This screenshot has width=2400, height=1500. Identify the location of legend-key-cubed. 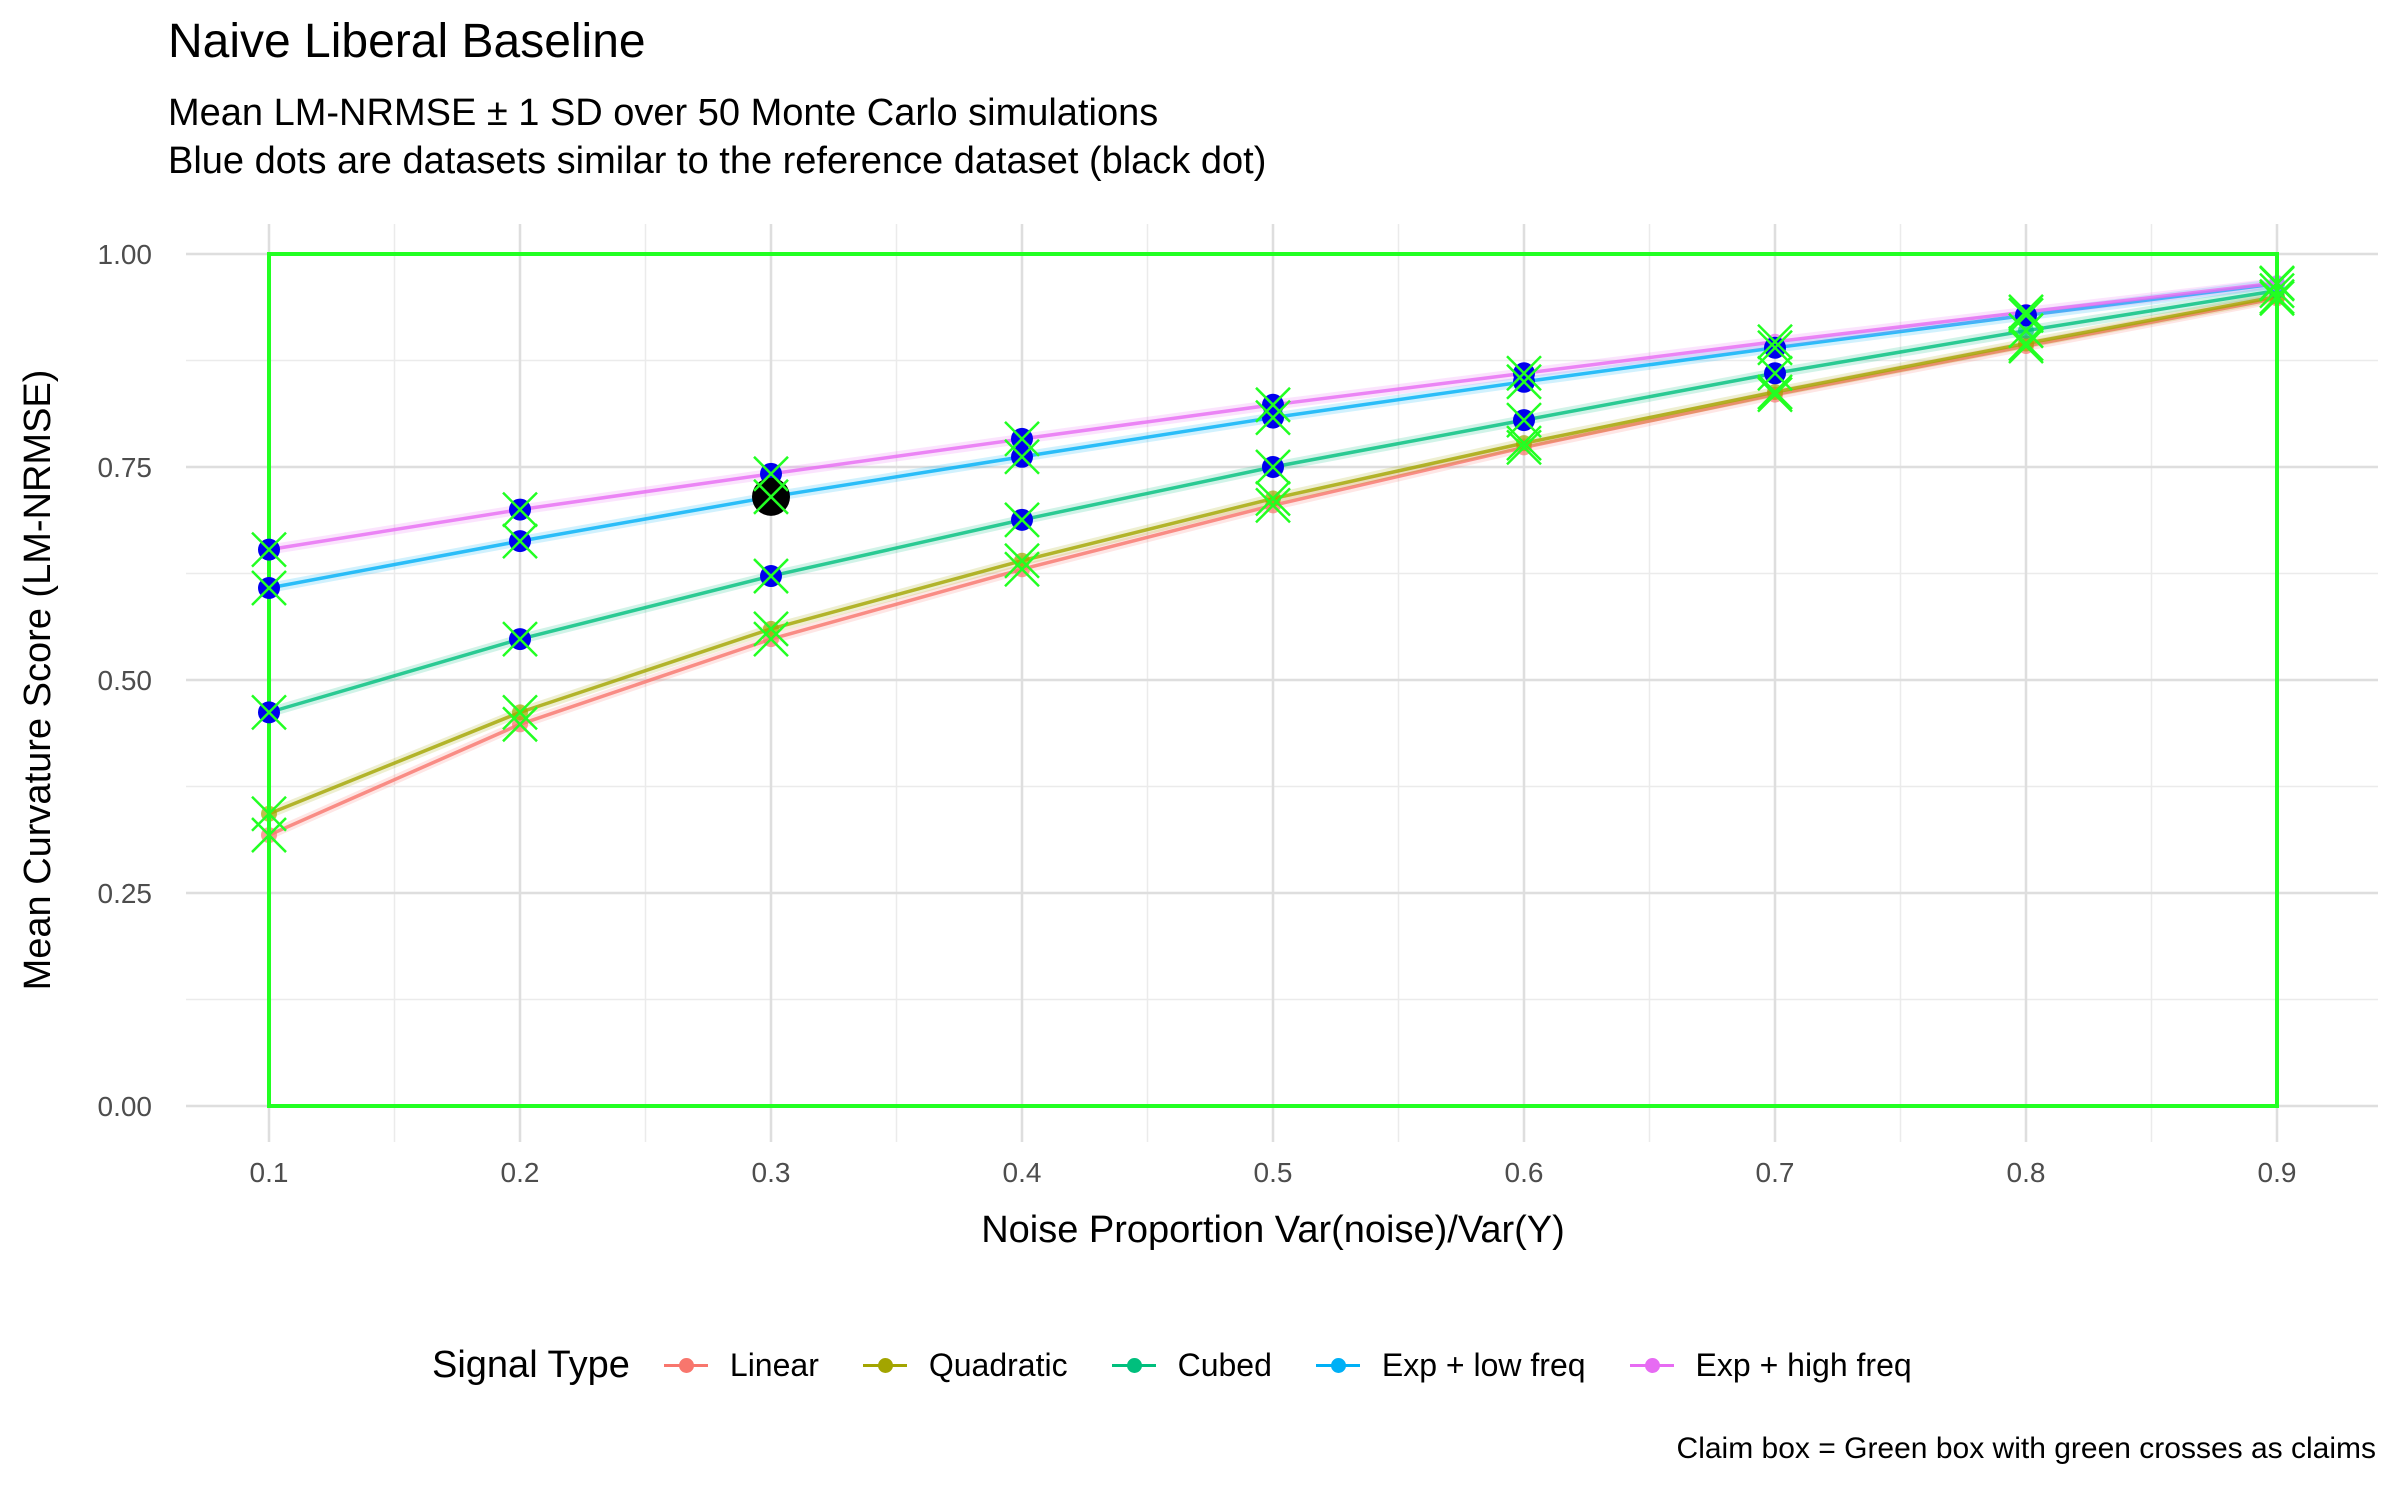
(1134, 1365).